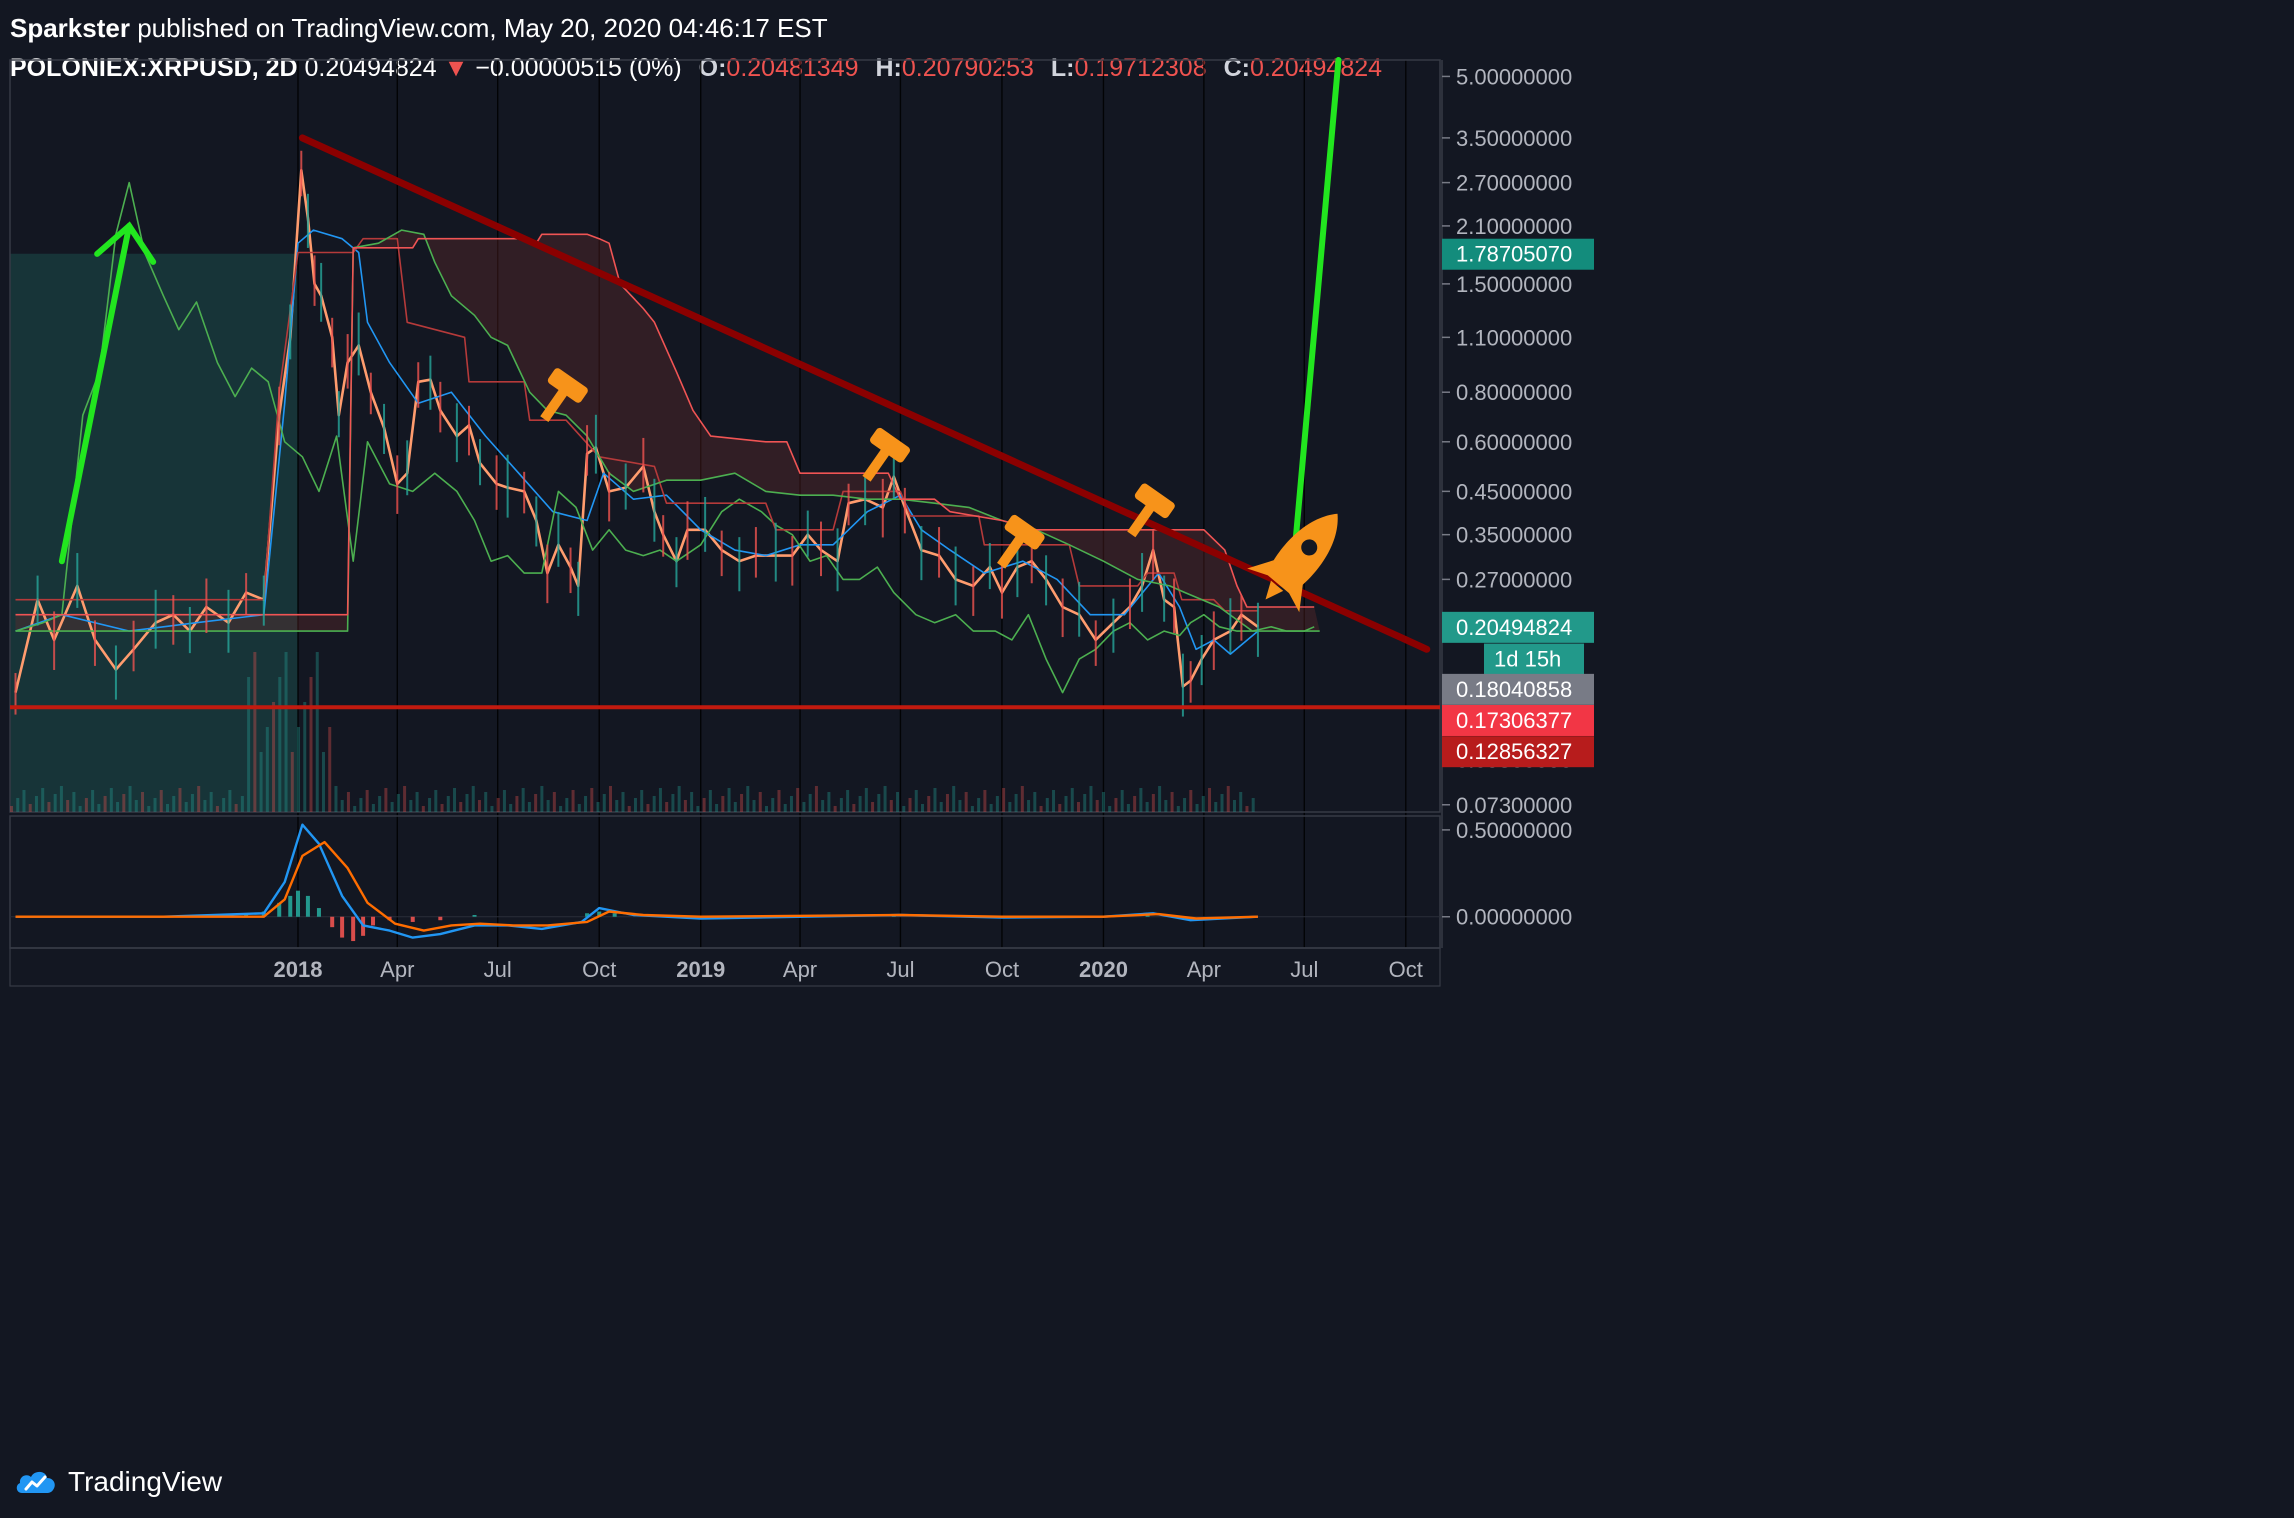 Image resolution: width=2294 pixels, height=1518 pixels. I want to click on macd-tick-label: 0.50000000, so click(1514, 830).